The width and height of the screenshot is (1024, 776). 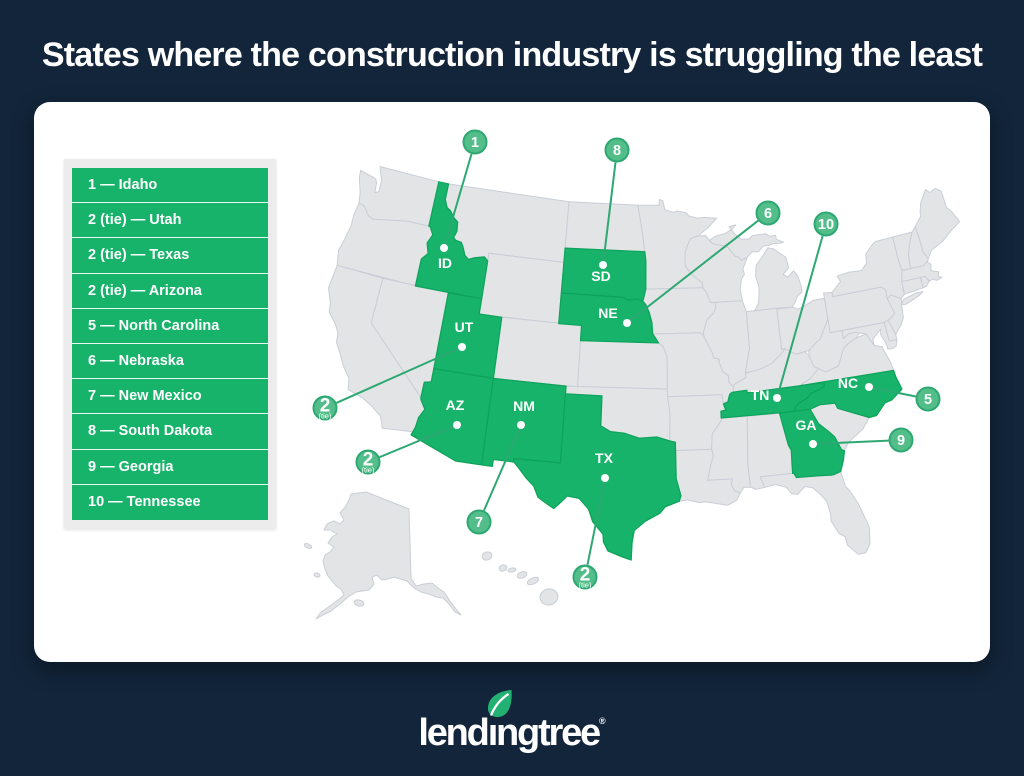 I want to click on svg-text: TX, so click(x=604, y=458).